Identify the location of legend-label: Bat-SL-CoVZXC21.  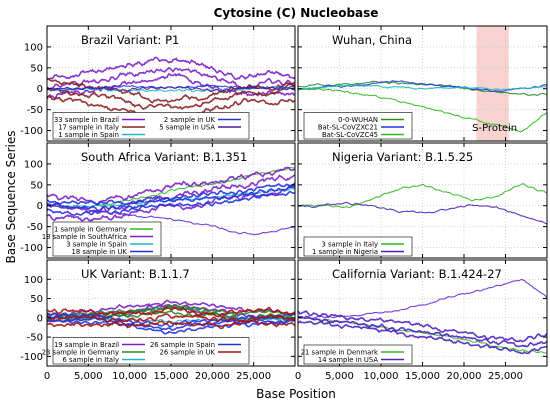
(348, 128).